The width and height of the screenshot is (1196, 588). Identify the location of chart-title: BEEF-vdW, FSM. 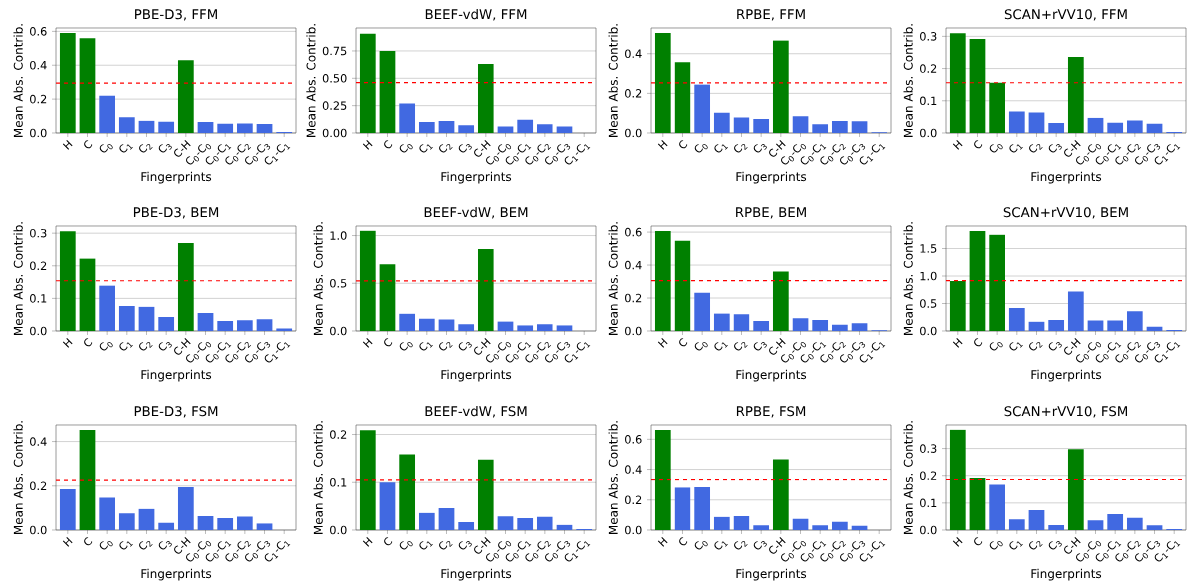
(476, 411).